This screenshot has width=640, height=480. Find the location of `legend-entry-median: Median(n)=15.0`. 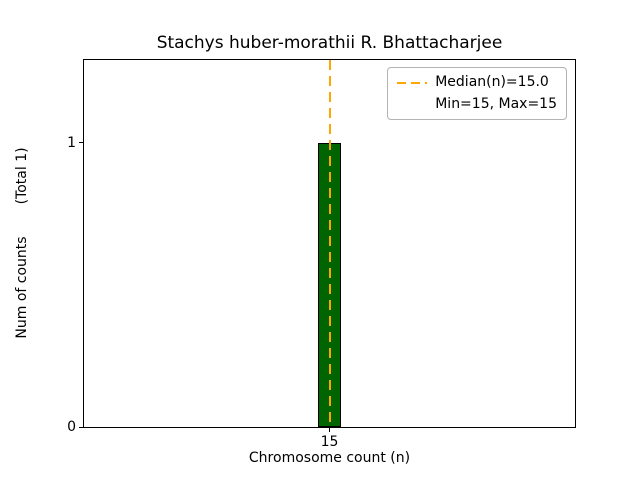

legend-entry-median: Median(n)=15.0 is located at coordinates (477, 82).